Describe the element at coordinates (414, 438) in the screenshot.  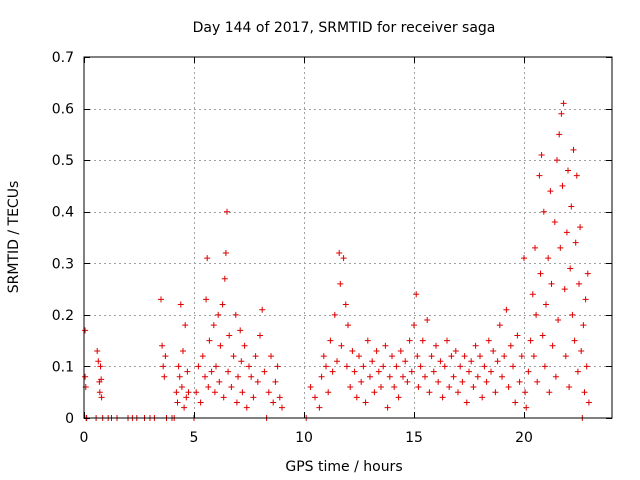
I see `x-tick-label: 15` at that location.